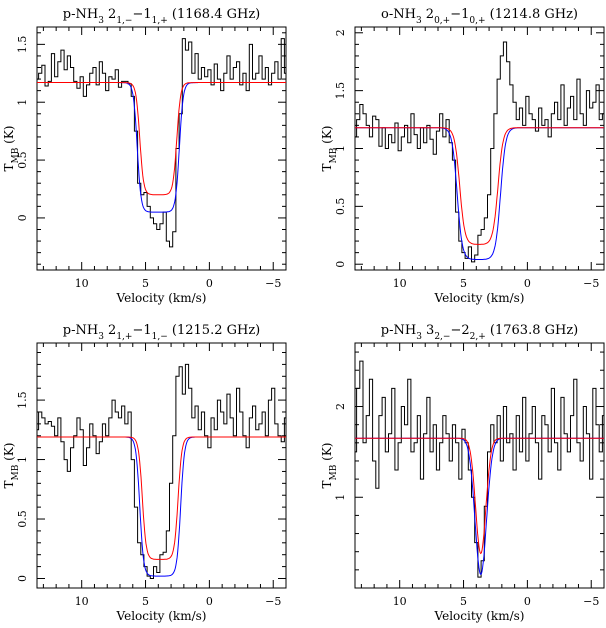 Image resolution: width=606 pixels, height=628 pixels. What do you see at coordinates (124, 21) in the screenshot?
I see `title-upper-sub: 1,−` at bounding box center [124, 21].